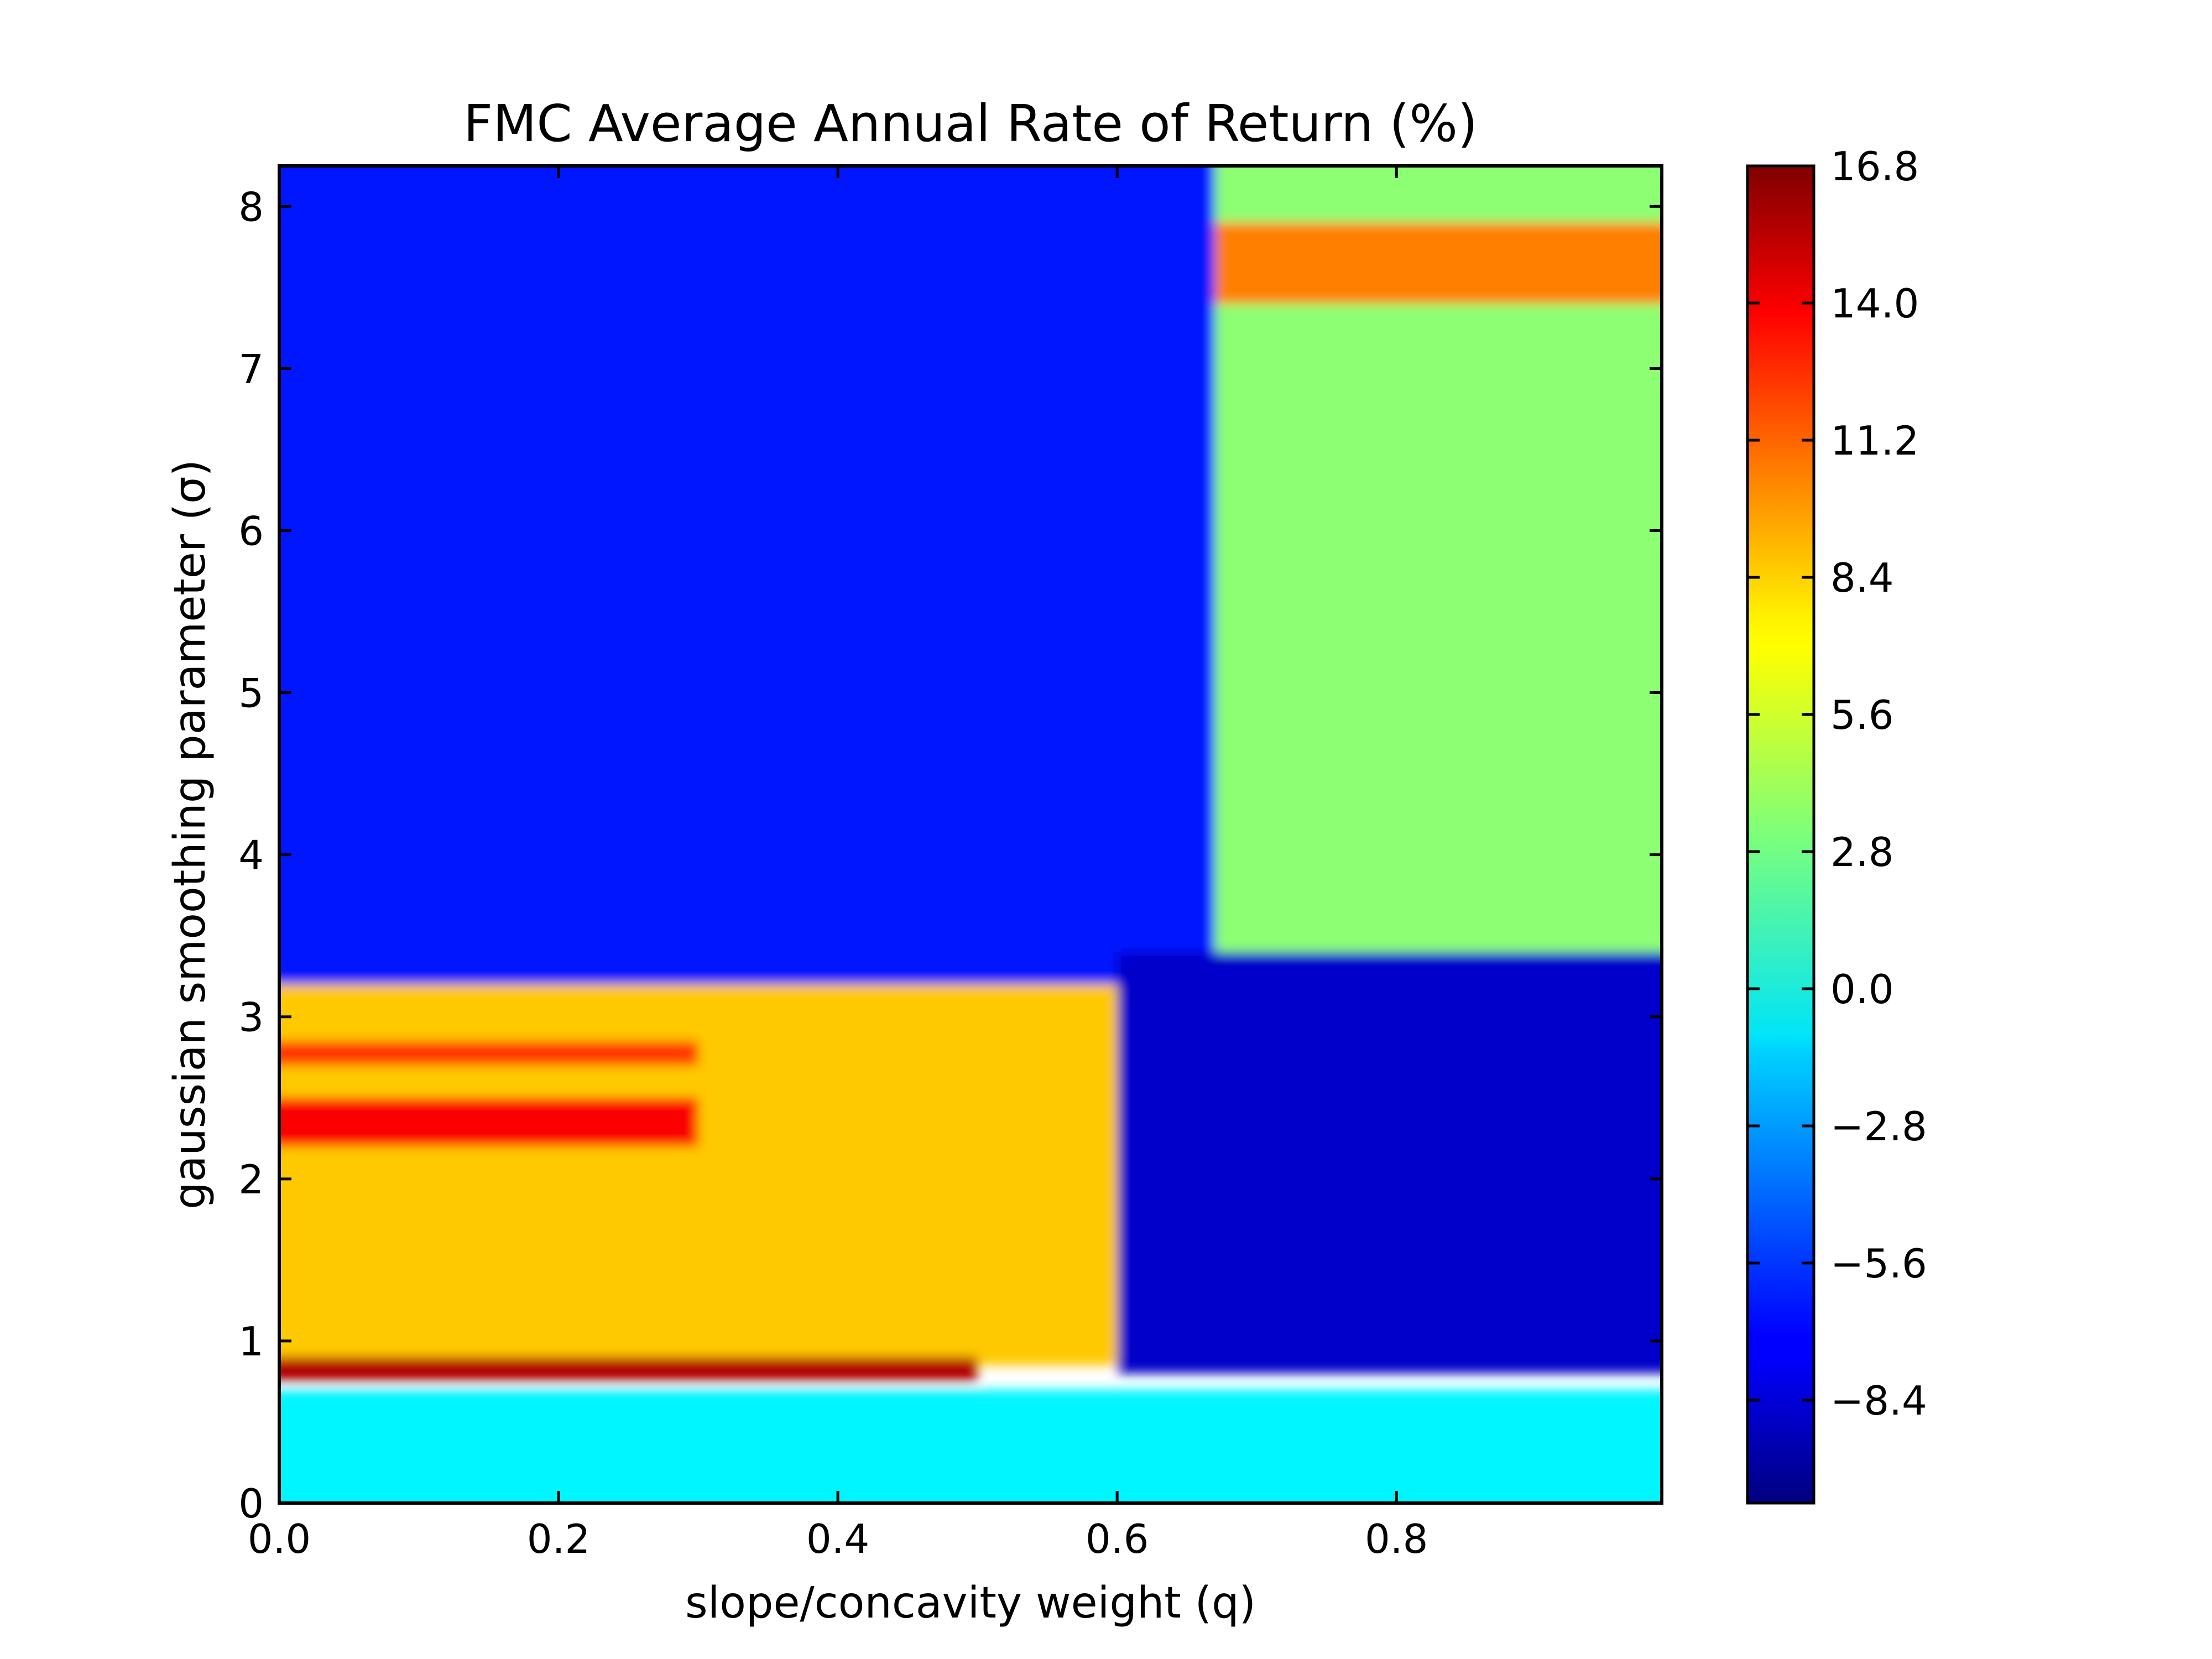 Image resolution: width=2212 pixels, height=1659 pixels. What do you see at coordinates (838, 1539) in the screenshot?
I see `x-tick-label: 0.4` at bounding box center [838, 1539].